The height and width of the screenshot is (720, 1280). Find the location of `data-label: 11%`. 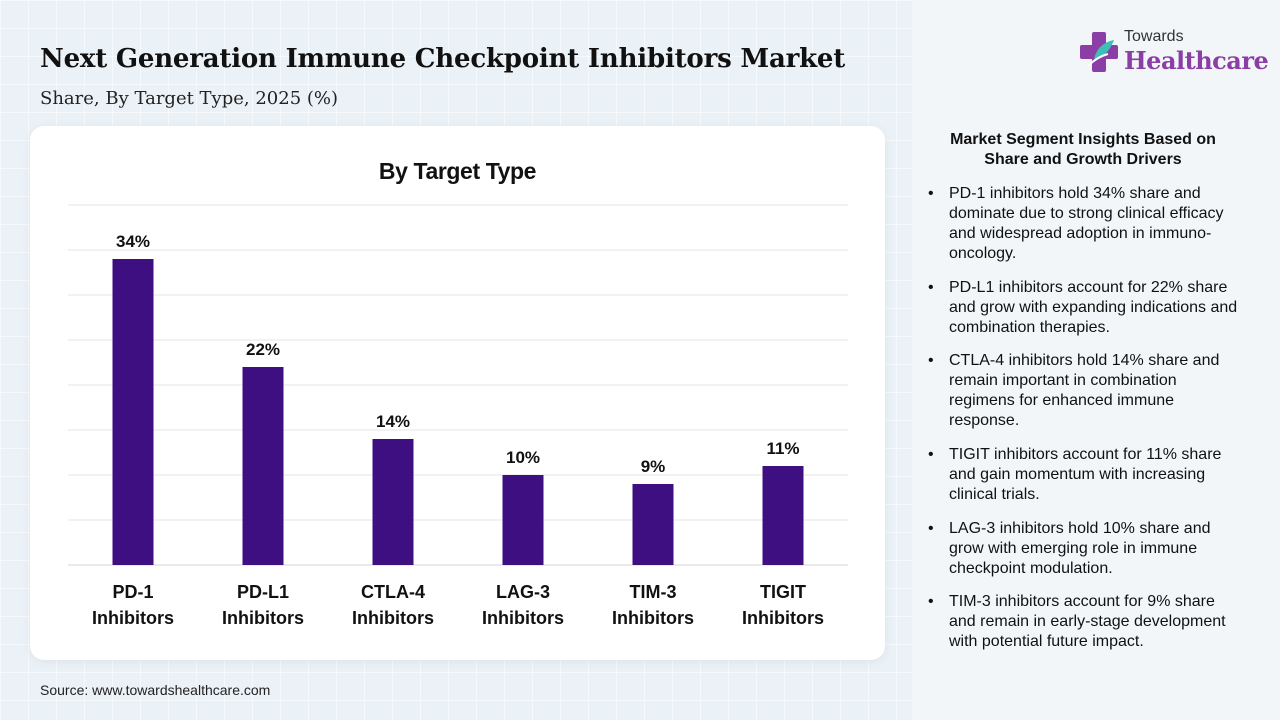

data-label: 11% is located at coordinates (782, 448).